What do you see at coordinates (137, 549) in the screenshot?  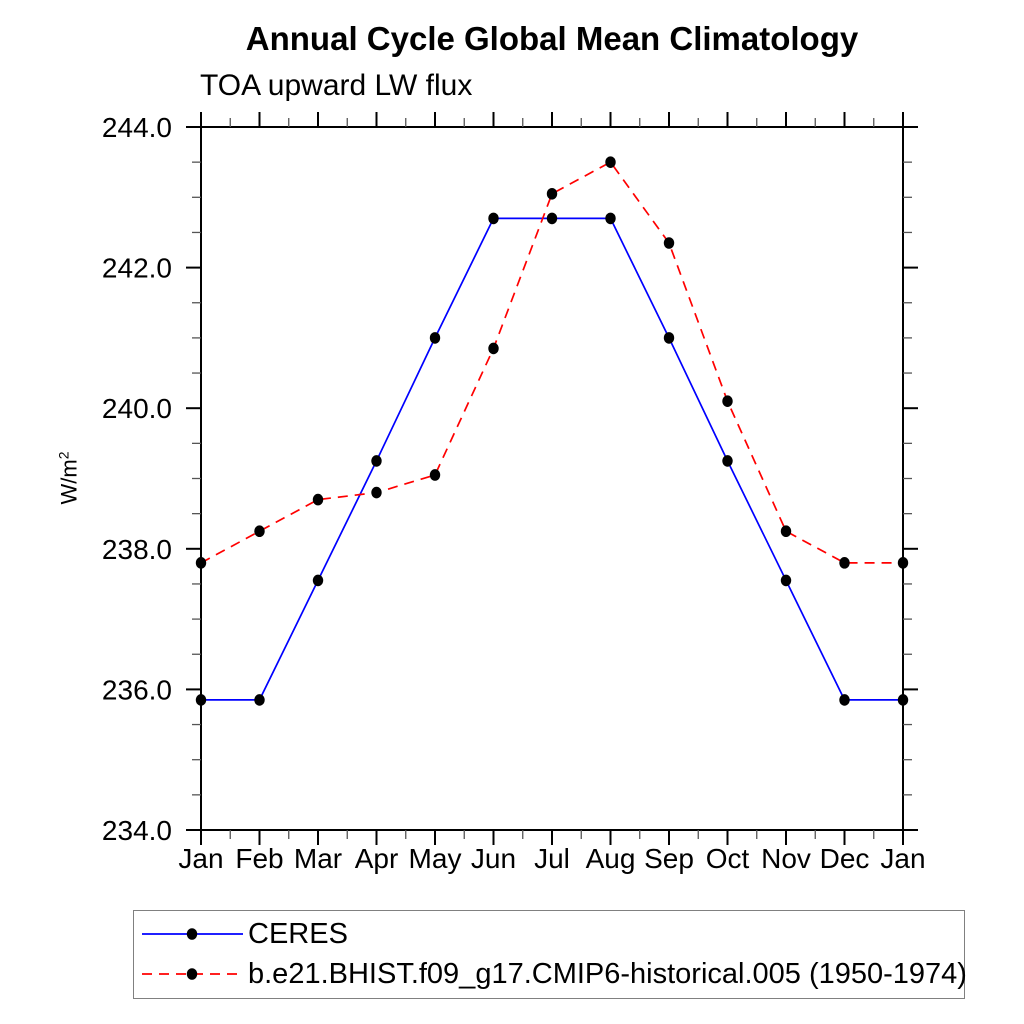 I see `svg-text: 238.0` at bounding box center [137, 549].